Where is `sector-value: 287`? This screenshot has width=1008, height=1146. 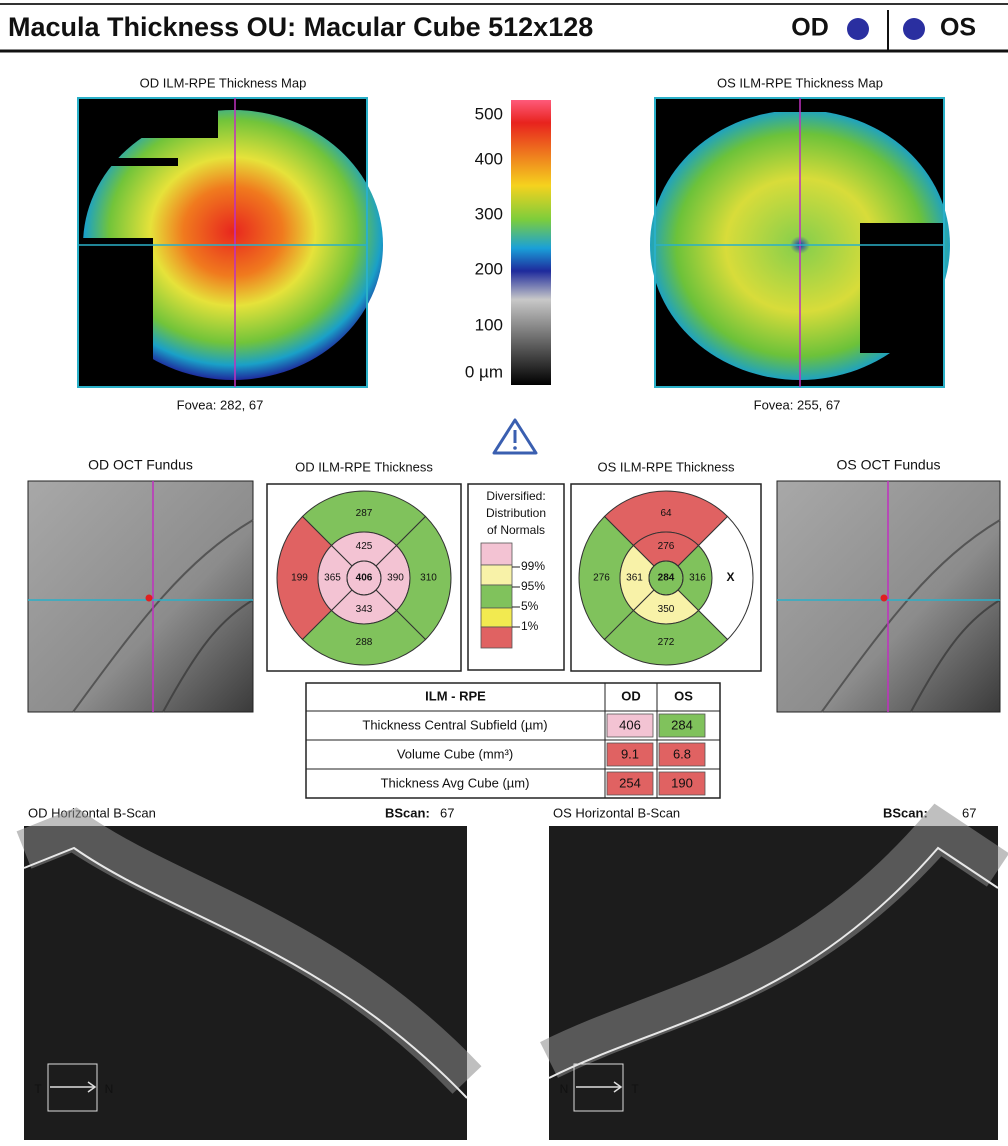
sector-value: 287 is located at coordinates (364, 513).